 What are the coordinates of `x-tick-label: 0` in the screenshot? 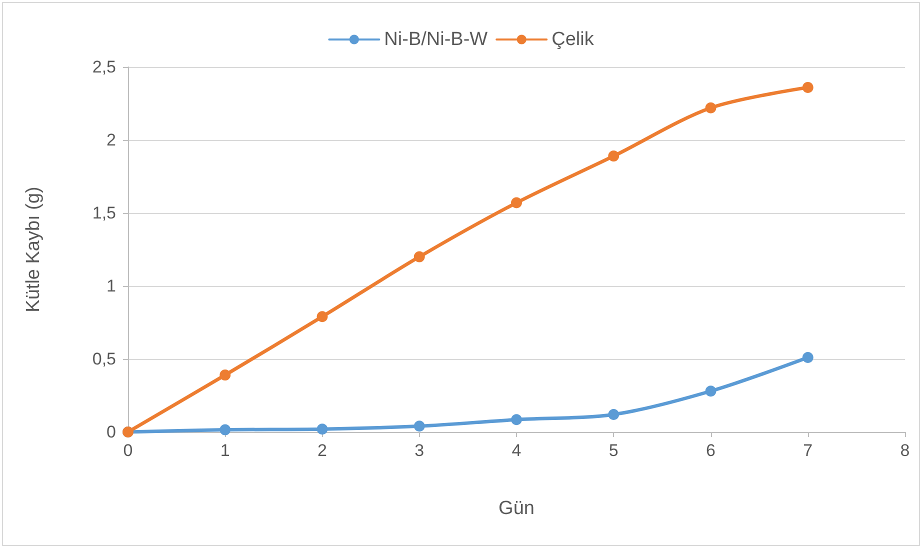 It's located at (128, 450).